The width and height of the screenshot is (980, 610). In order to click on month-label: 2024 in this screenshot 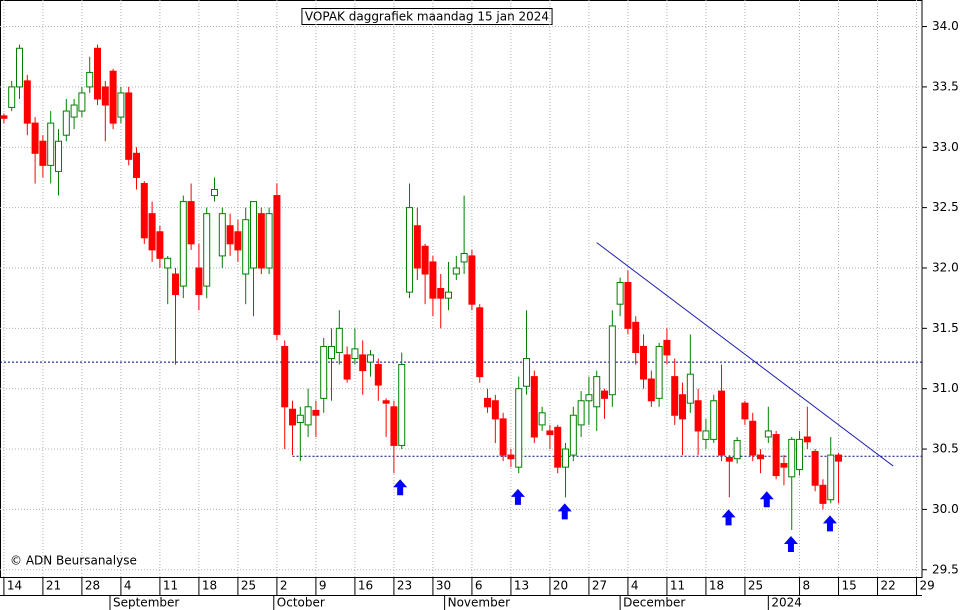, I will do `click(786, 603)`.